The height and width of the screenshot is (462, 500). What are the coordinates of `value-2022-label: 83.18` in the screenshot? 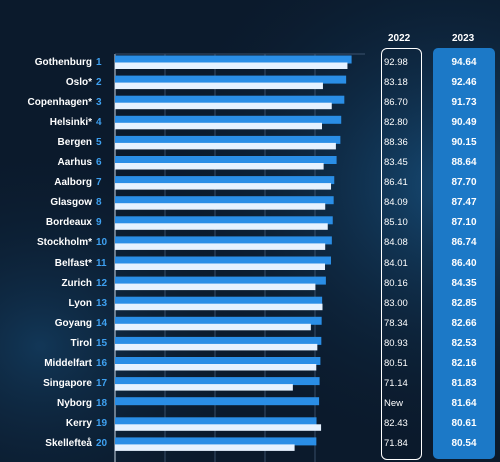 It's located at (396, 82).